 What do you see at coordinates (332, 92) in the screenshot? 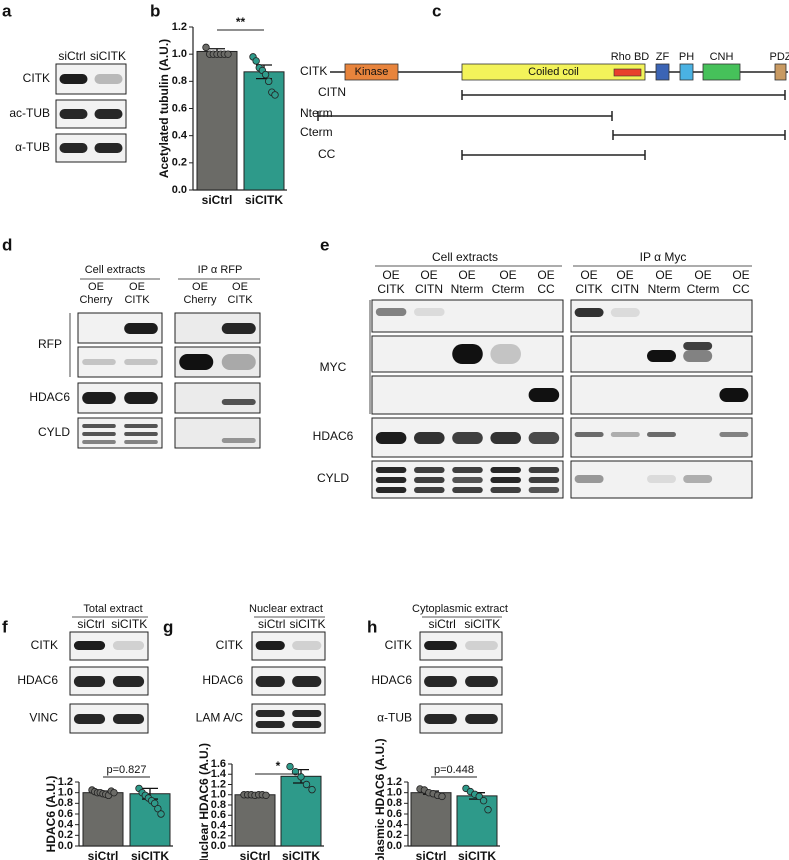
I see `construct-label: CITN` at bounding box center [332, 92].